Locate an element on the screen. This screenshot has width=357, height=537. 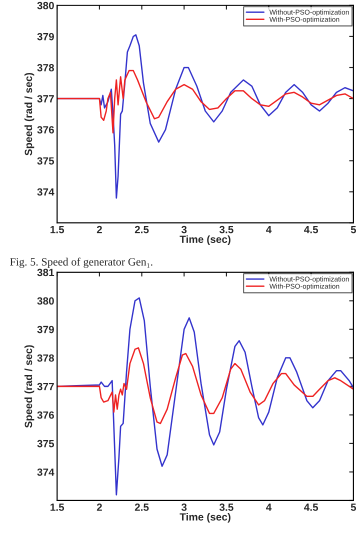
caption: Fig. 5. Speed of generator Gen₁. is located at coordinates (81, 263).